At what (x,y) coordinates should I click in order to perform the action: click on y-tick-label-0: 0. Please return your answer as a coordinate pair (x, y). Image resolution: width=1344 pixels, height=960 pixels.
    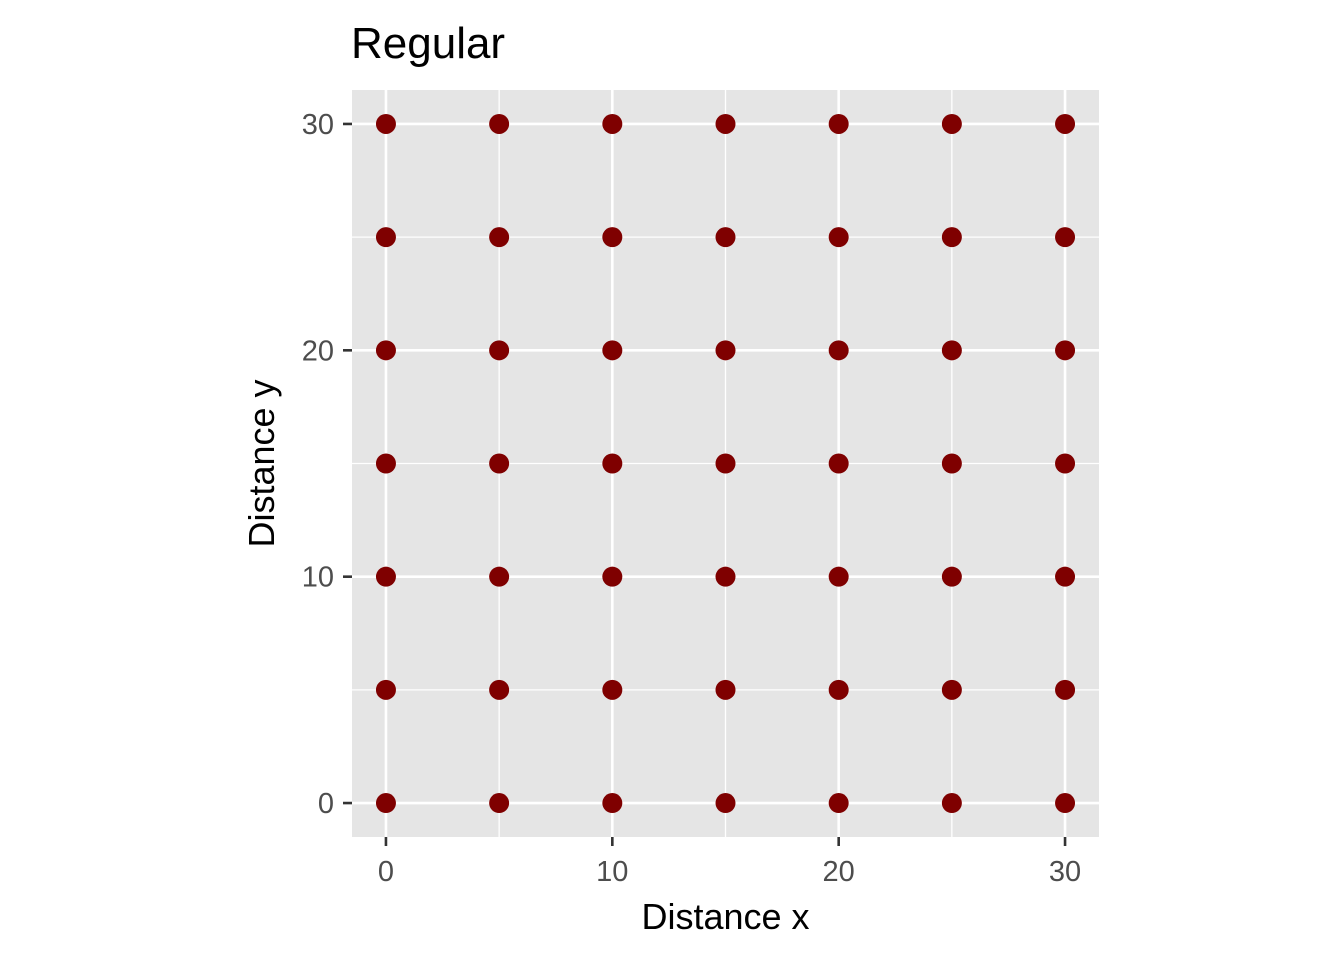
    Looking at the image, I should click on (326, 804).